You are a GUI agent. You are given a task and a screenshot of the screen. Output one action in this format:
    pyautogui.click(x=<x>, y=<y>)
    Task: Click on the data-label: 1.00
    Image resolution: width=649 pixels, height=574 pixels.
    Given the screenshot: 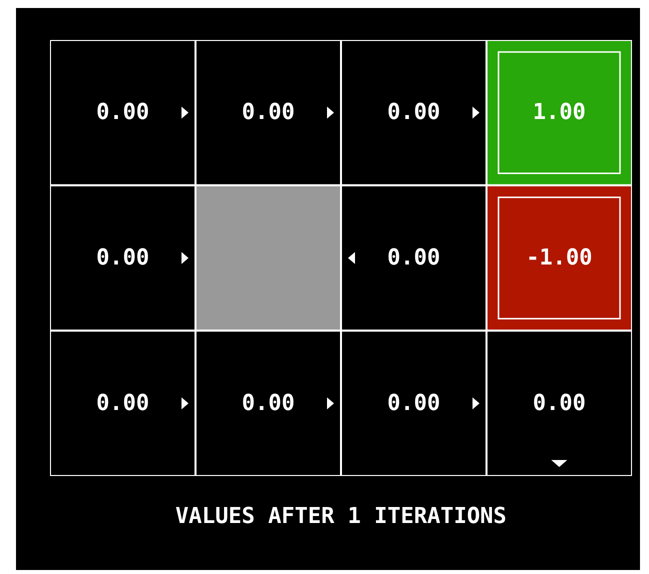 What is the action you would take?
    pyautogui.click(x=559, y=113)
    